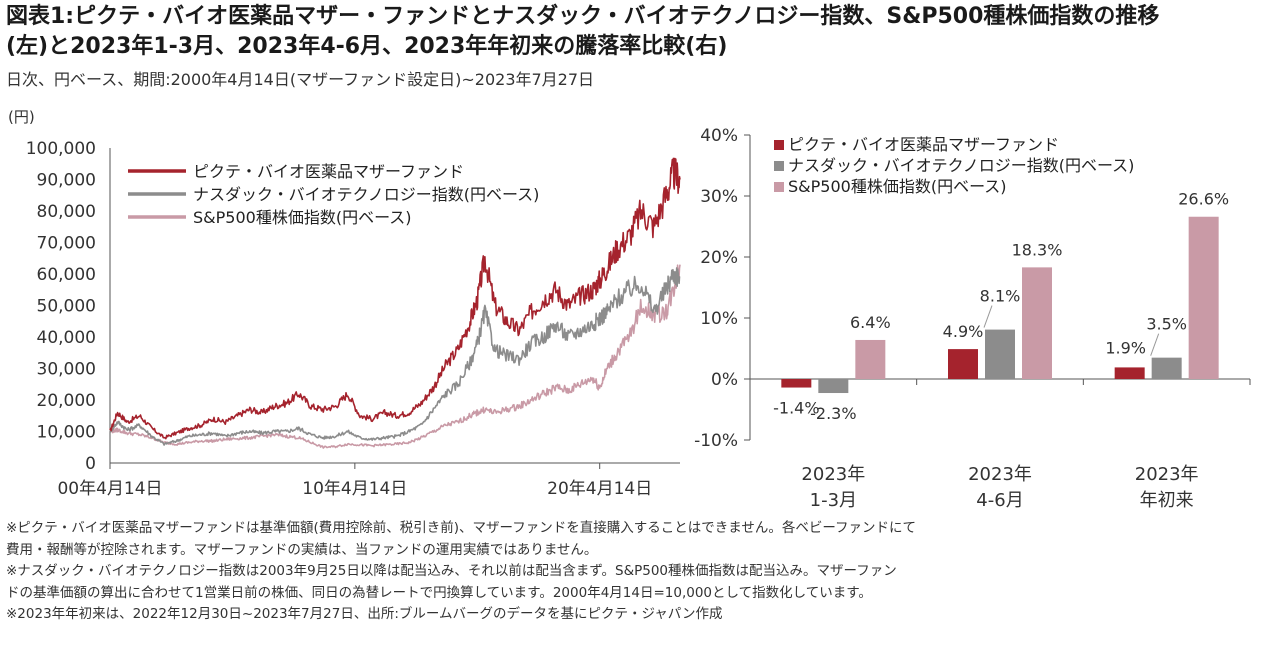  Describe the element at coordinates (21, 117) in the screenshot. I see `y-axis-unit-label: (円)` at that location.